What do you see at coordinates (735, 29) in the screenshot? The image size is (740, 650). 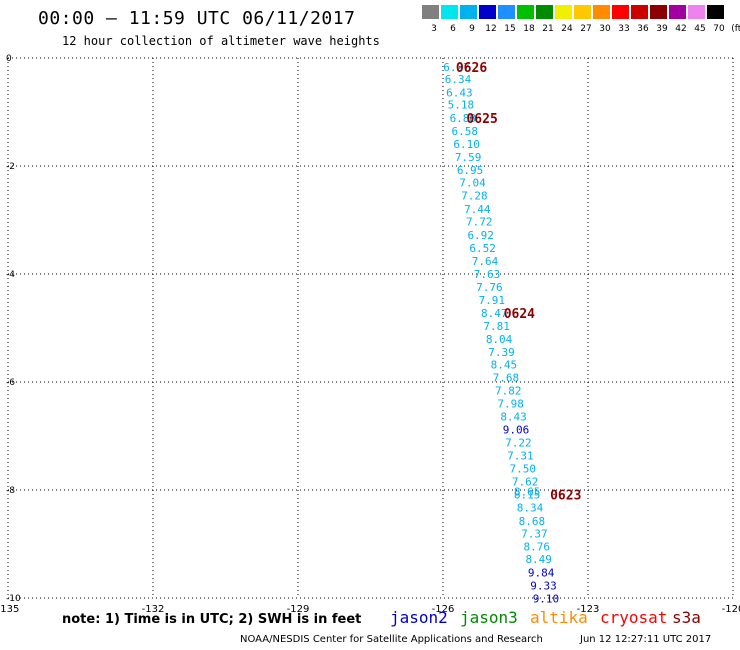 I see `colorbar-unit: (ft)` at bounding box center [735, 29].